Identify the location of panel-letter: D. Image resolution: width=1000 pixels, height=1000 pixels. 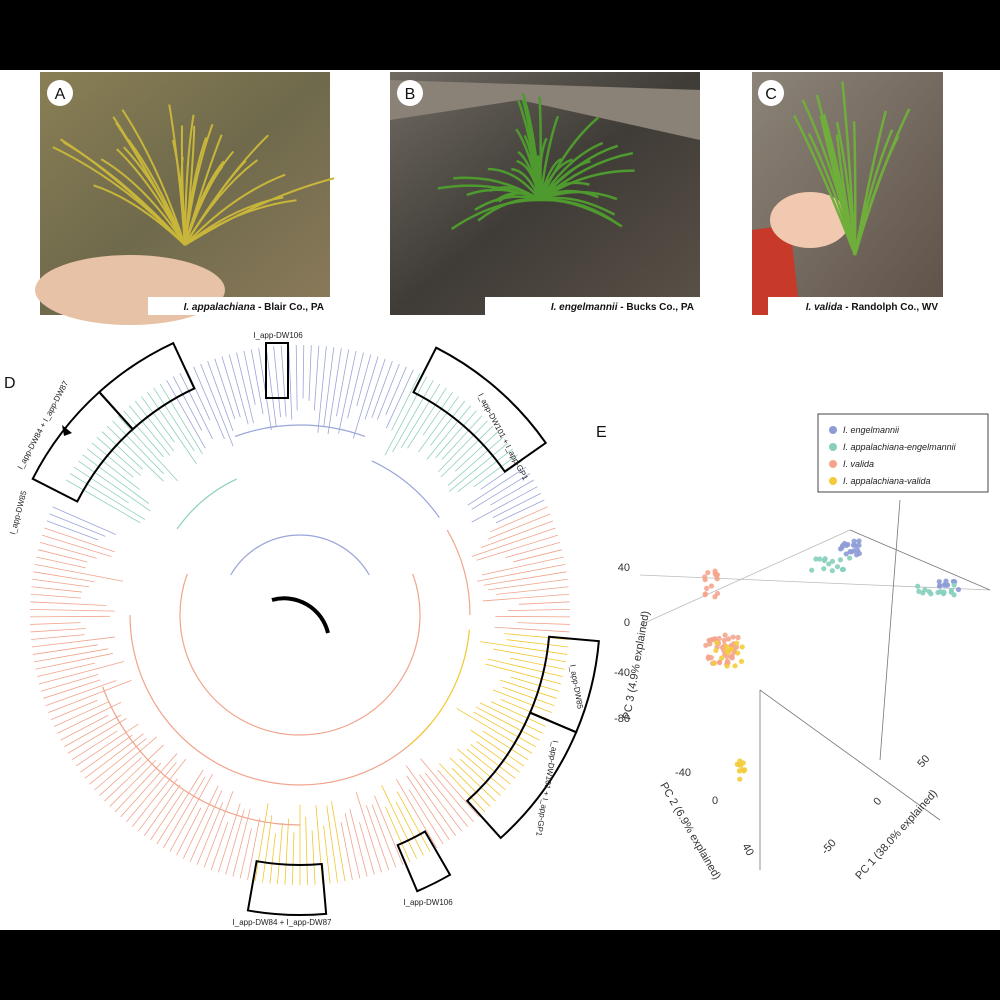
(10, 383).